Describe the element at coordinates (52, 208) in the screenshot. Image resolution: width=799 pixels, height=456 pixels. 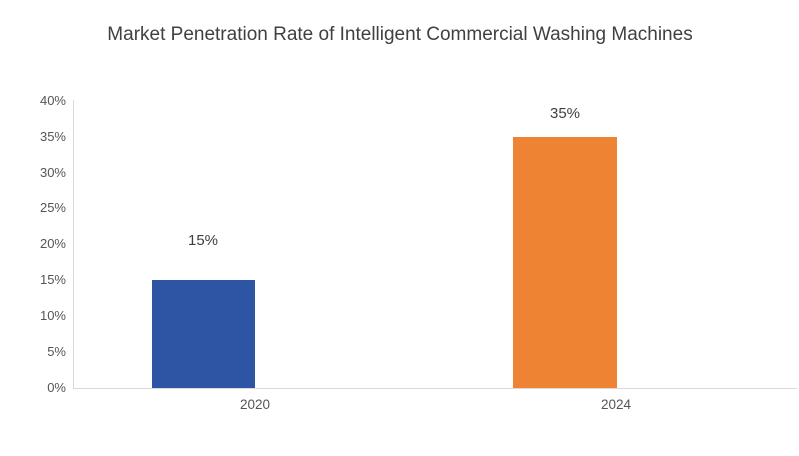
I see `y-axis-tick-label: 25%` at that location.